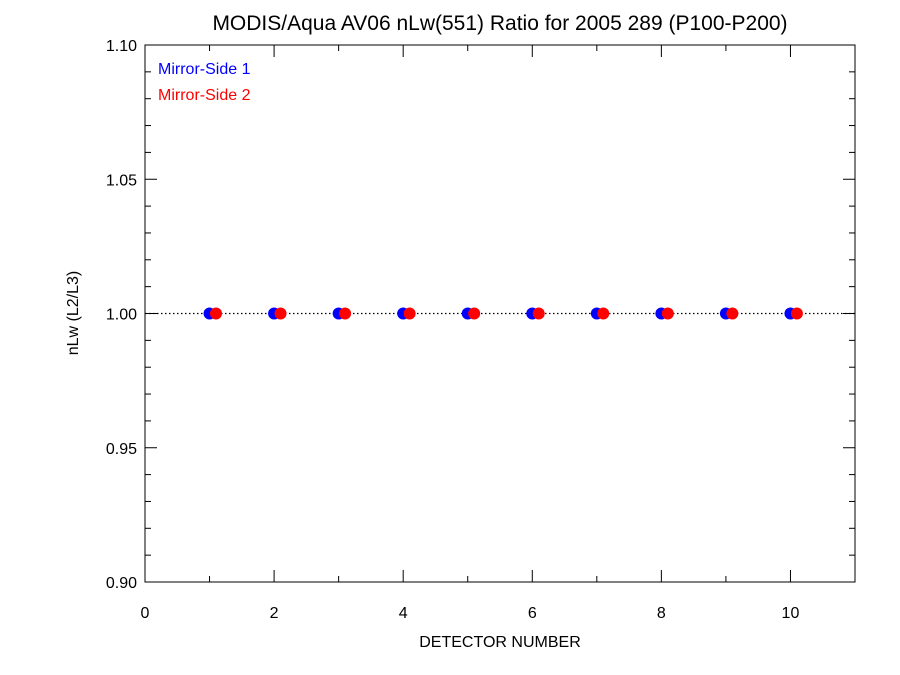 Image resolution: width=900 pixels, height=675 pixels. What do you see at coordinates (403, 613) in the screenshot?
I see `x-tick-label: 4` at bounding box center [403, 613].